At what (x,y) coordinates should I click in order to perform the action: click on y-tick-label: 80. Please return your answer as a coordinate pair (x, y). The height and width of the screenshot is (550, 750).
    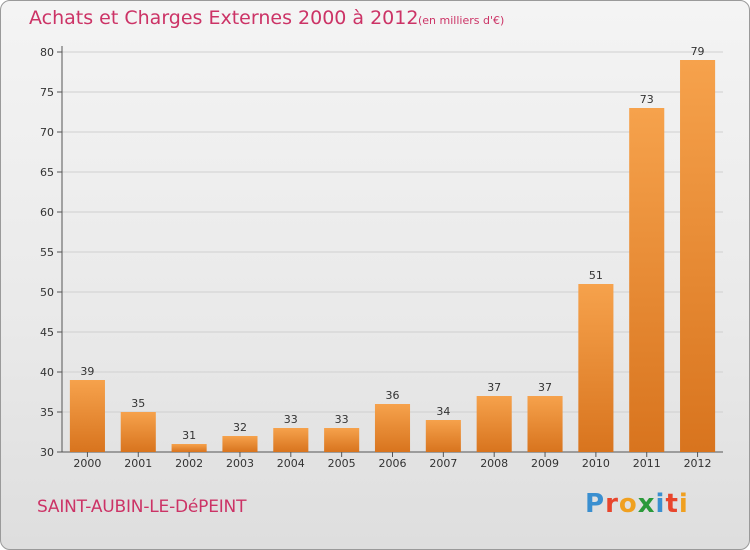
    Looking at the image, I should click on (47, 52).